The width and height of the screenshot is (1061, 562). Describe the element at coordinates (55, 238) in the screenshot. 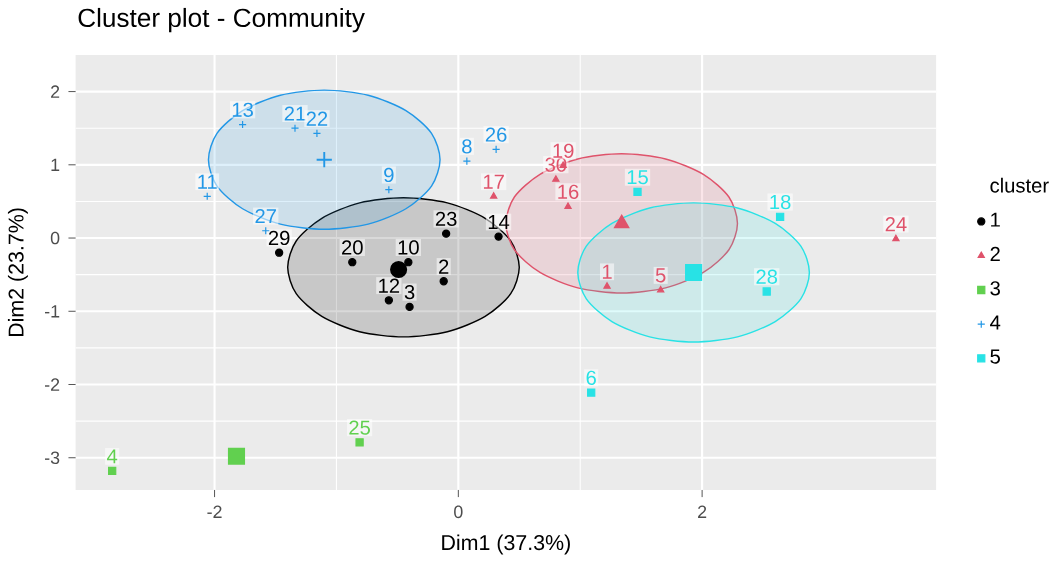

I see `y-tick-label: 0` at that location.